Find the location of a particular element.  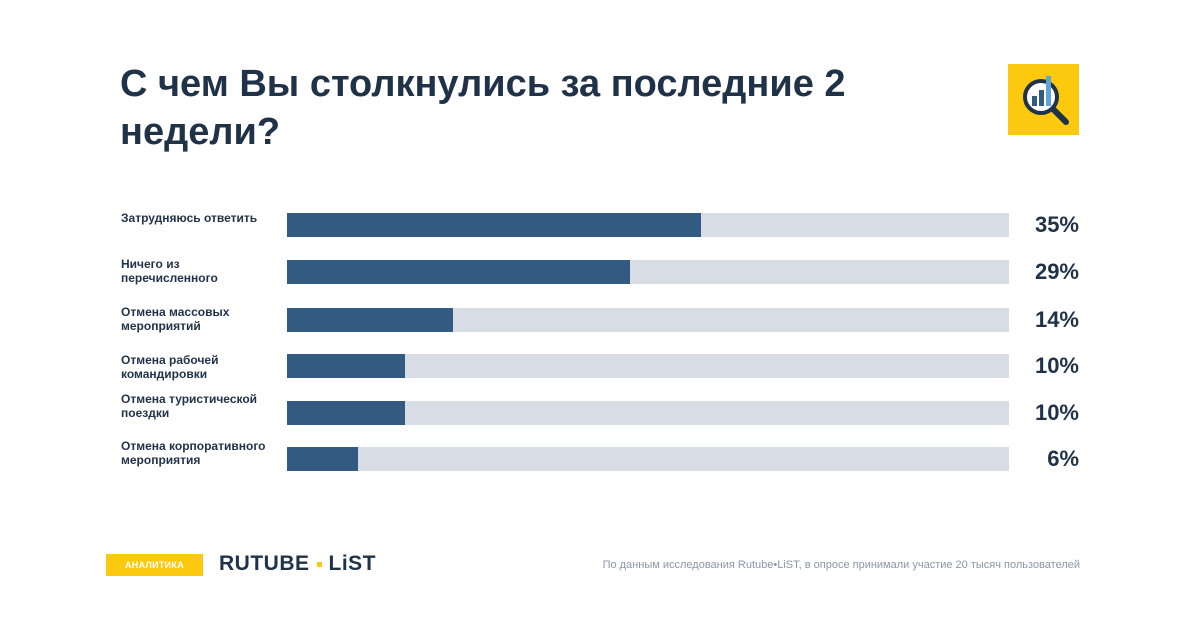

logo is located at coordinates (1043, 99).